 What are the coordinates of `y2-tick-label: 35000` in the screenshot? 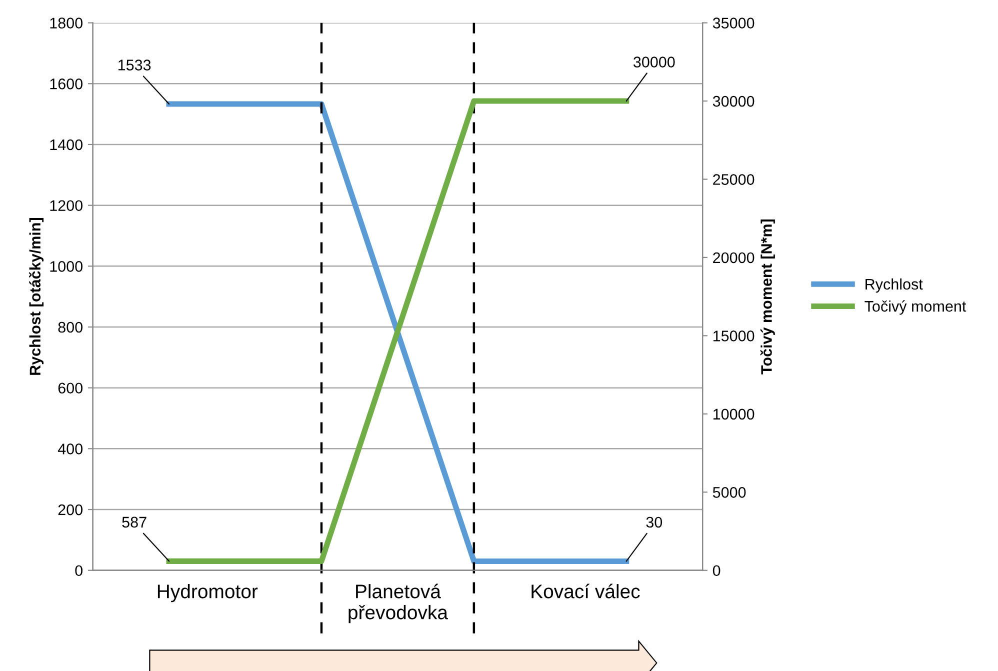 It's located at (733, 23).